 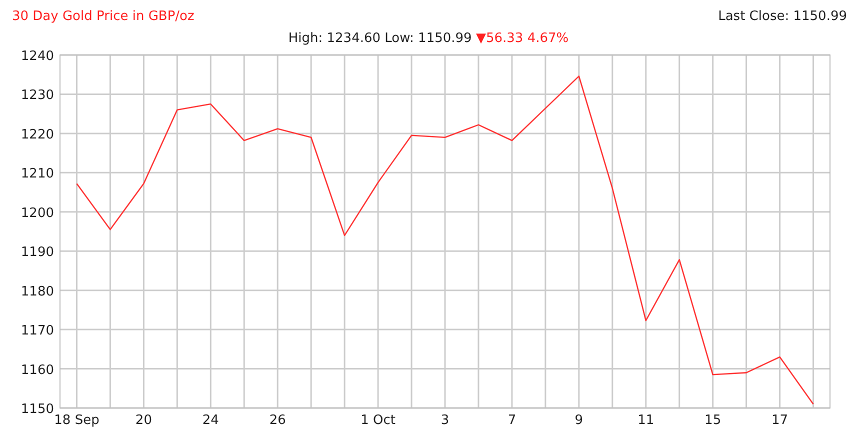 What do you see at coordinates (277, 420) in the screenshot?
I see `x-tick-label: 26` at bounding box center [277, 420].